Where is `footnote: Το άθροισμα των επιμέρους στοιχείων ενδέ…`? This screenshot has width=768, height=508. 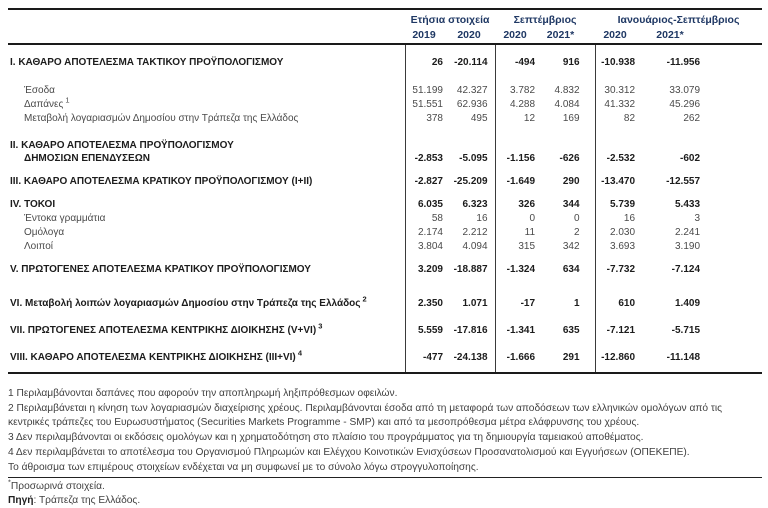
footnote: Το άθροισμα των επιμέρους στοιχείων ενδέ… is located at coordinates (243, 467).